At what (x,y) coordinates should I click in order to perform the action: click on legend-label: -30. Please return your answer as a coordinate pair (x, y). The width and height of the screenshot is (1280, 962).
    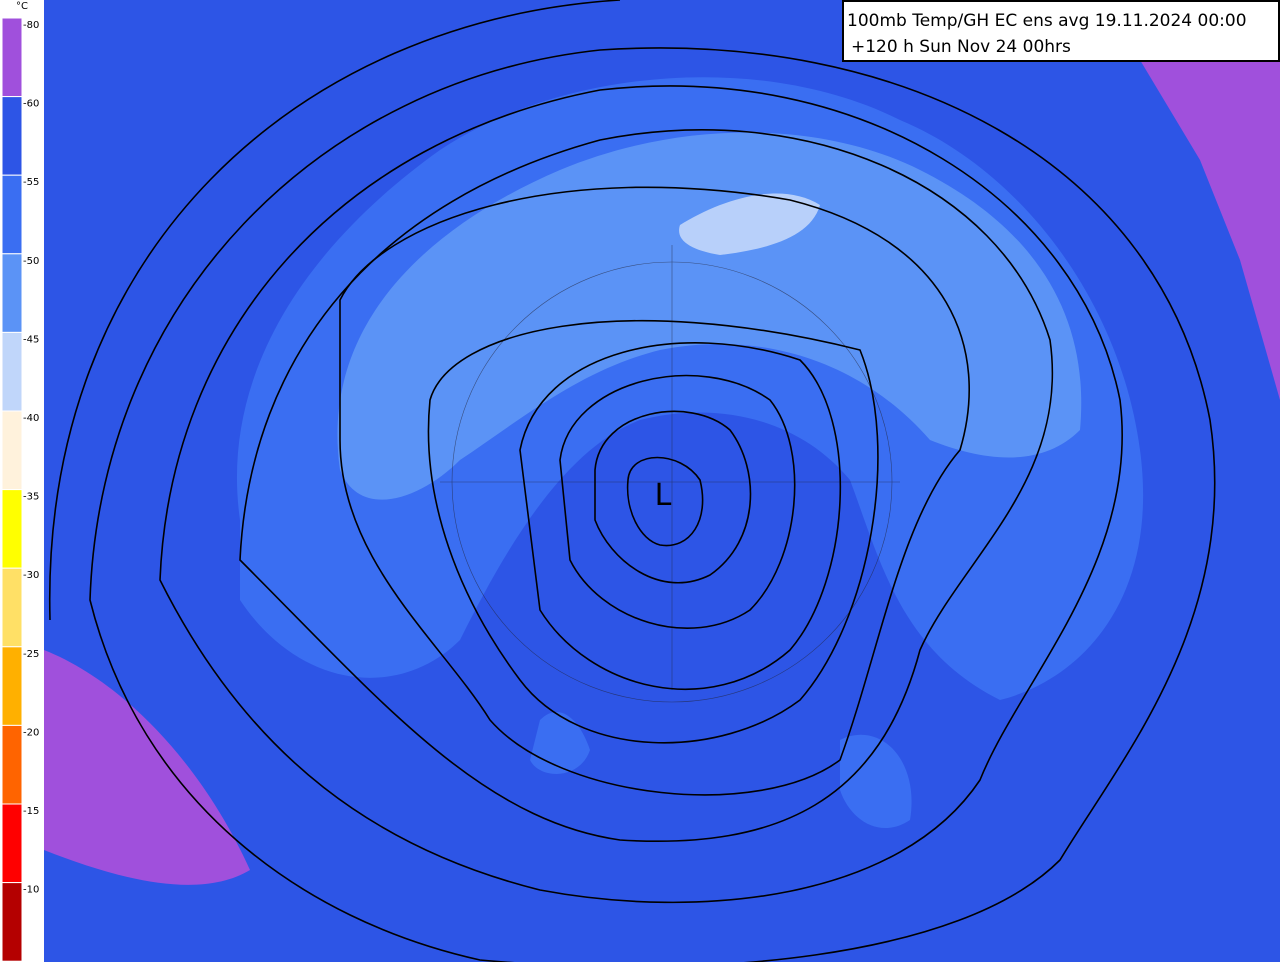
    Looking at the image, I should click on (31, 575).